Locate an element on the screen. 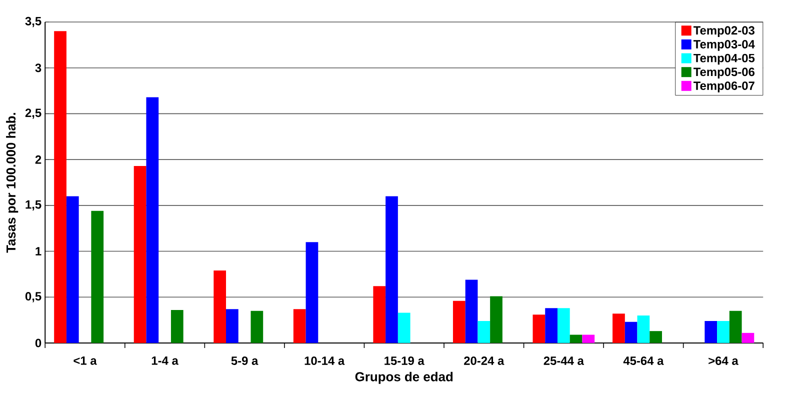 This screenshot has width=804, height=412. y-tick-label: 0 is located at coordinates (38, 343).